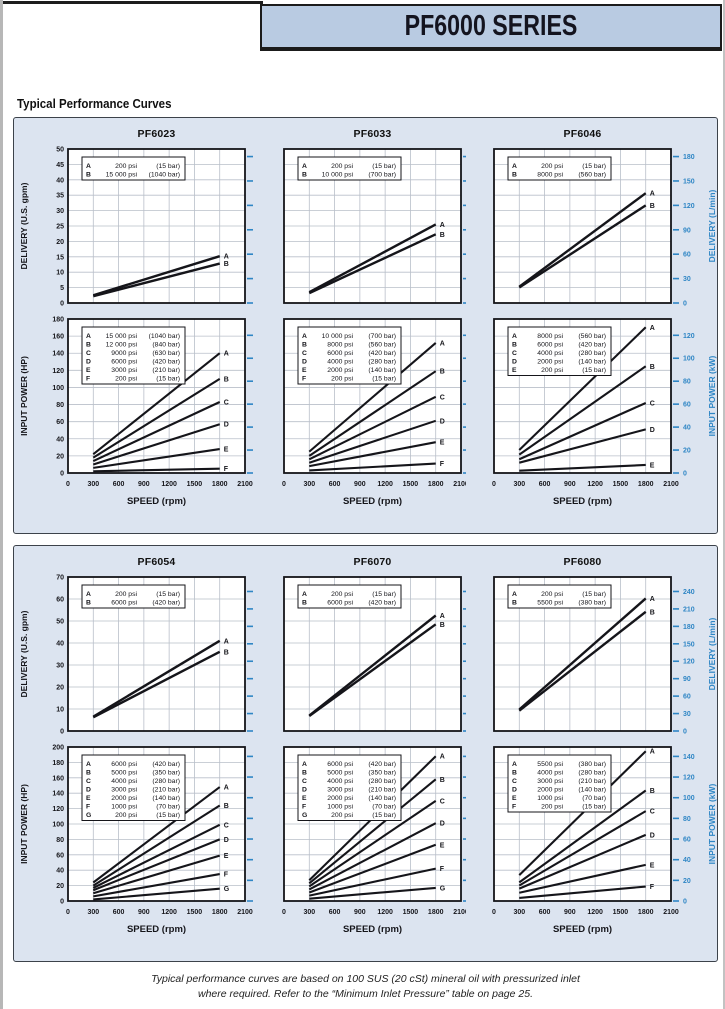 The width and height of the screenshot is (725, 1009). What do you see at coordinates (166, 764) in the screenshot?
I see `legend-bar: (420 bar)` at bounding box center [166, 764].